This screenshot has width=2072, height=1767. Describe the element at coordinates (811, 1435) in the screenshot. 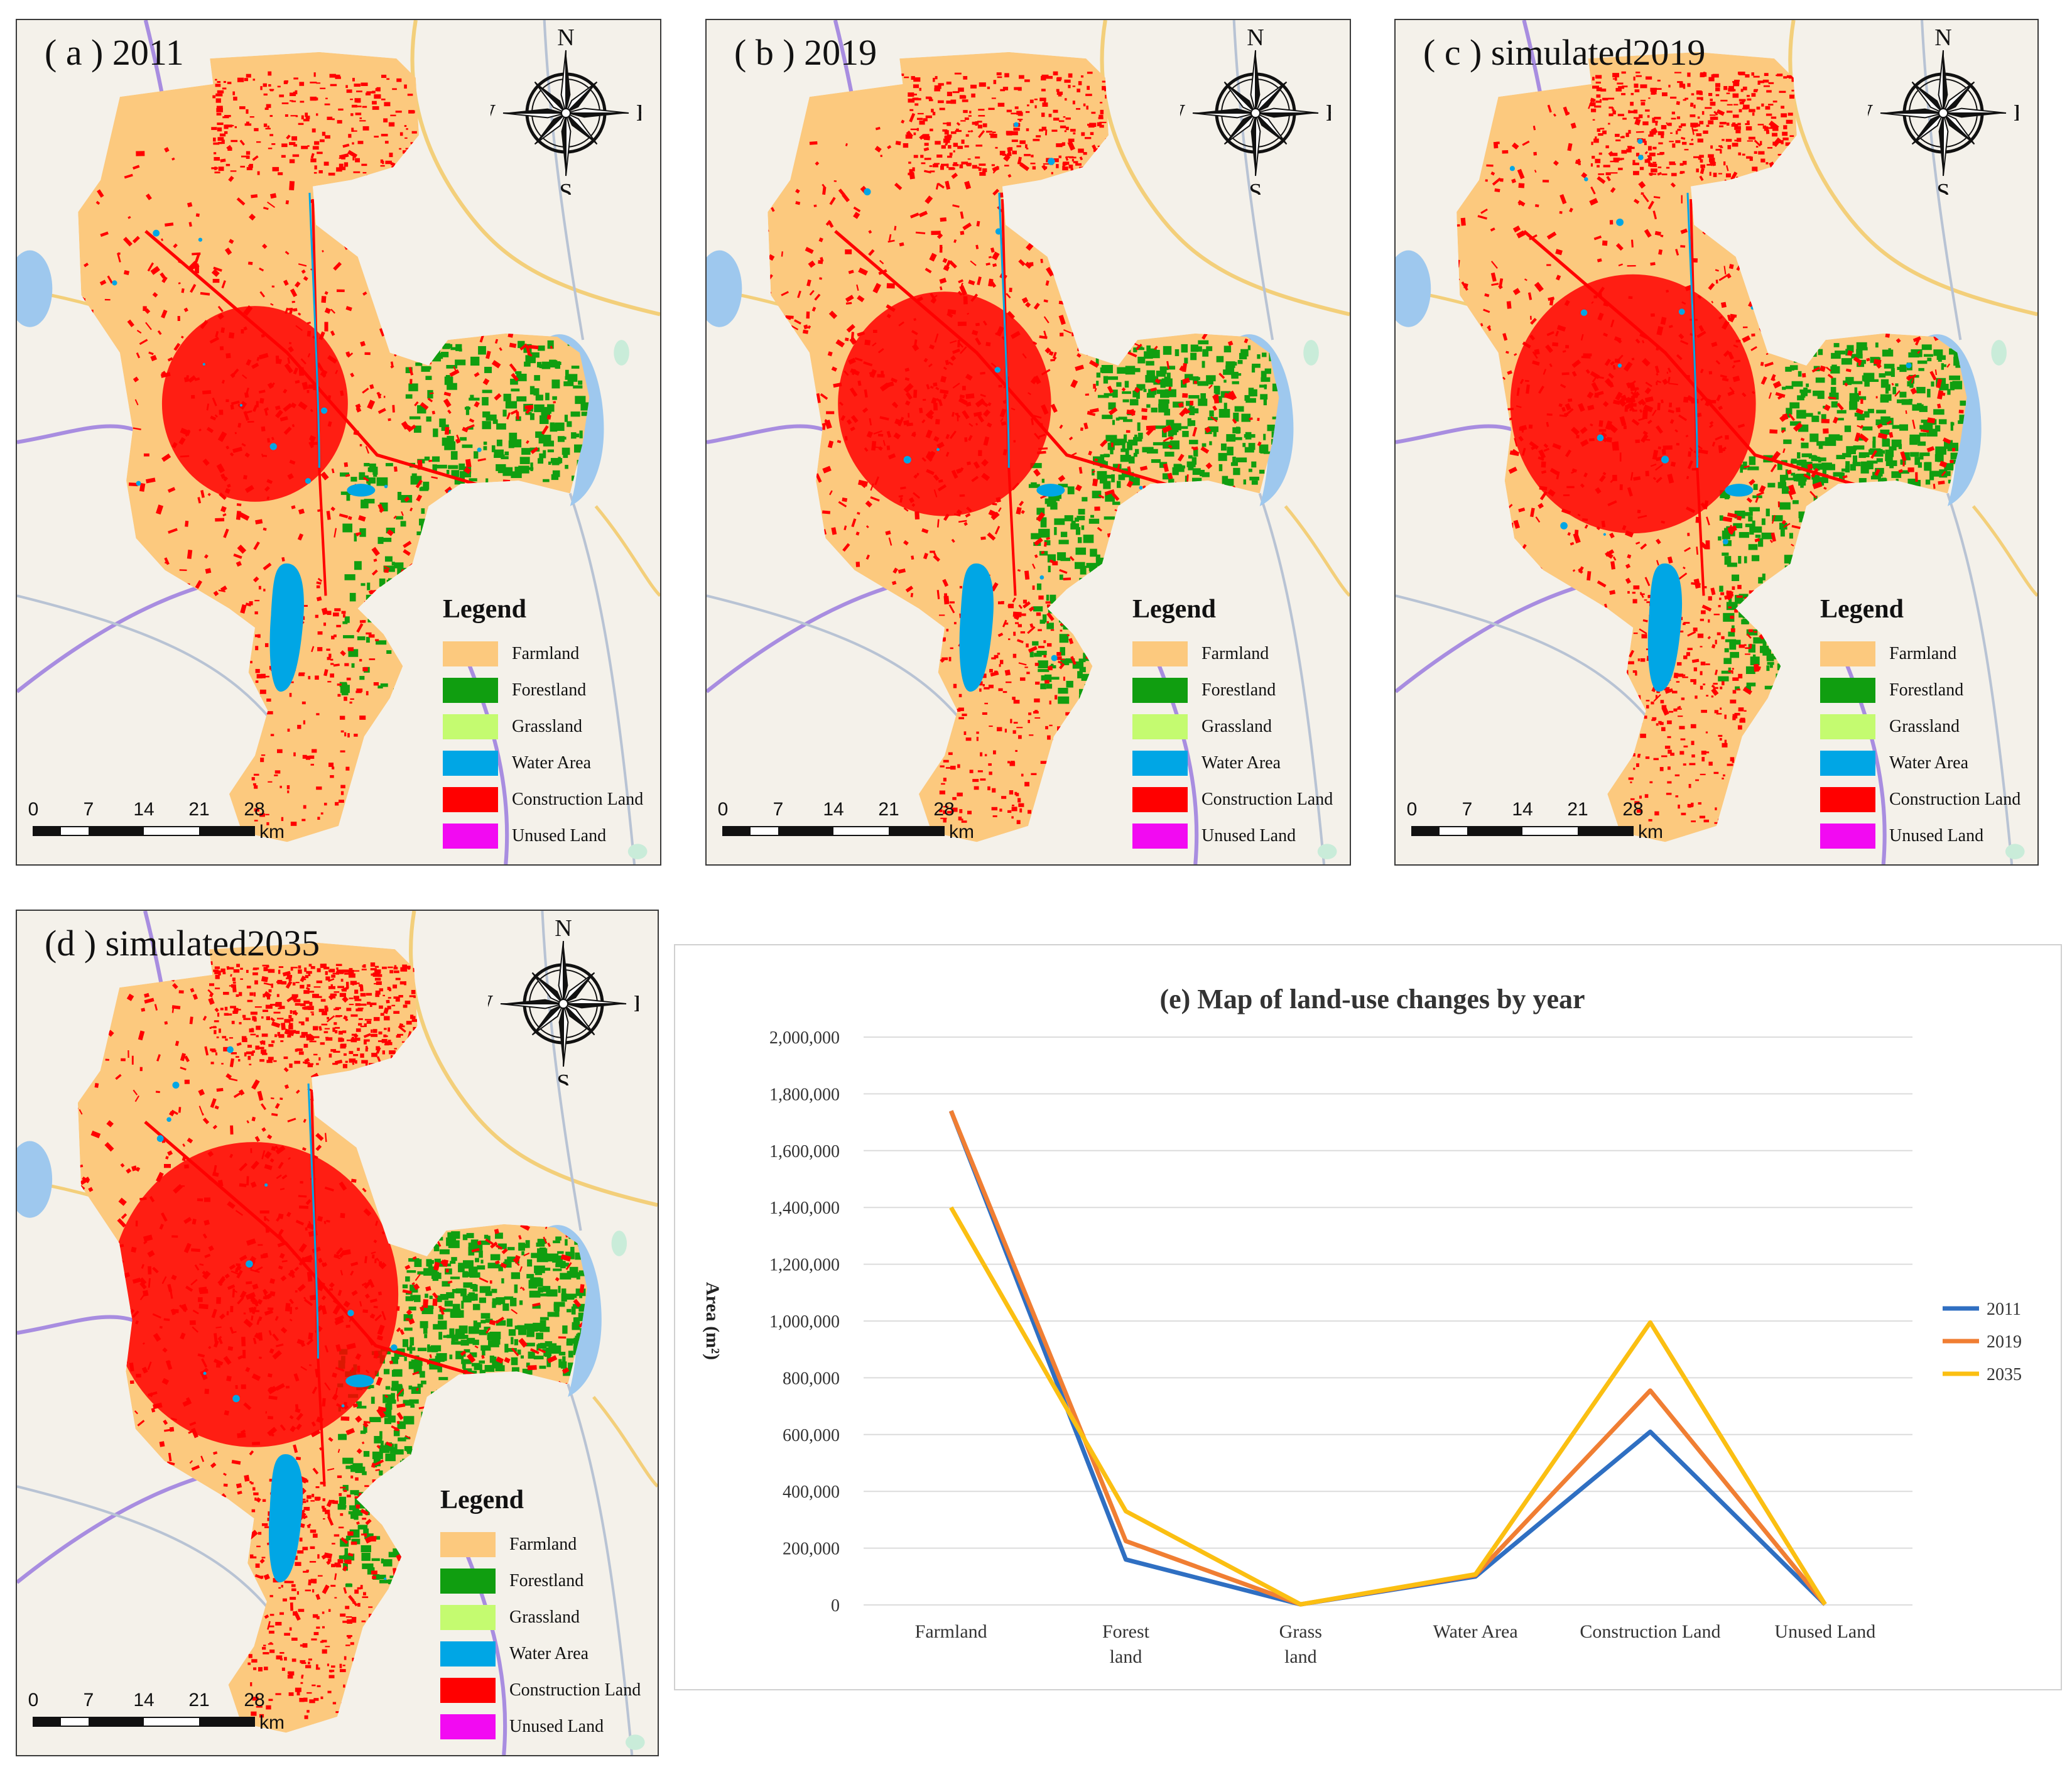

I see `y-tick-label: 600,000` at that location.